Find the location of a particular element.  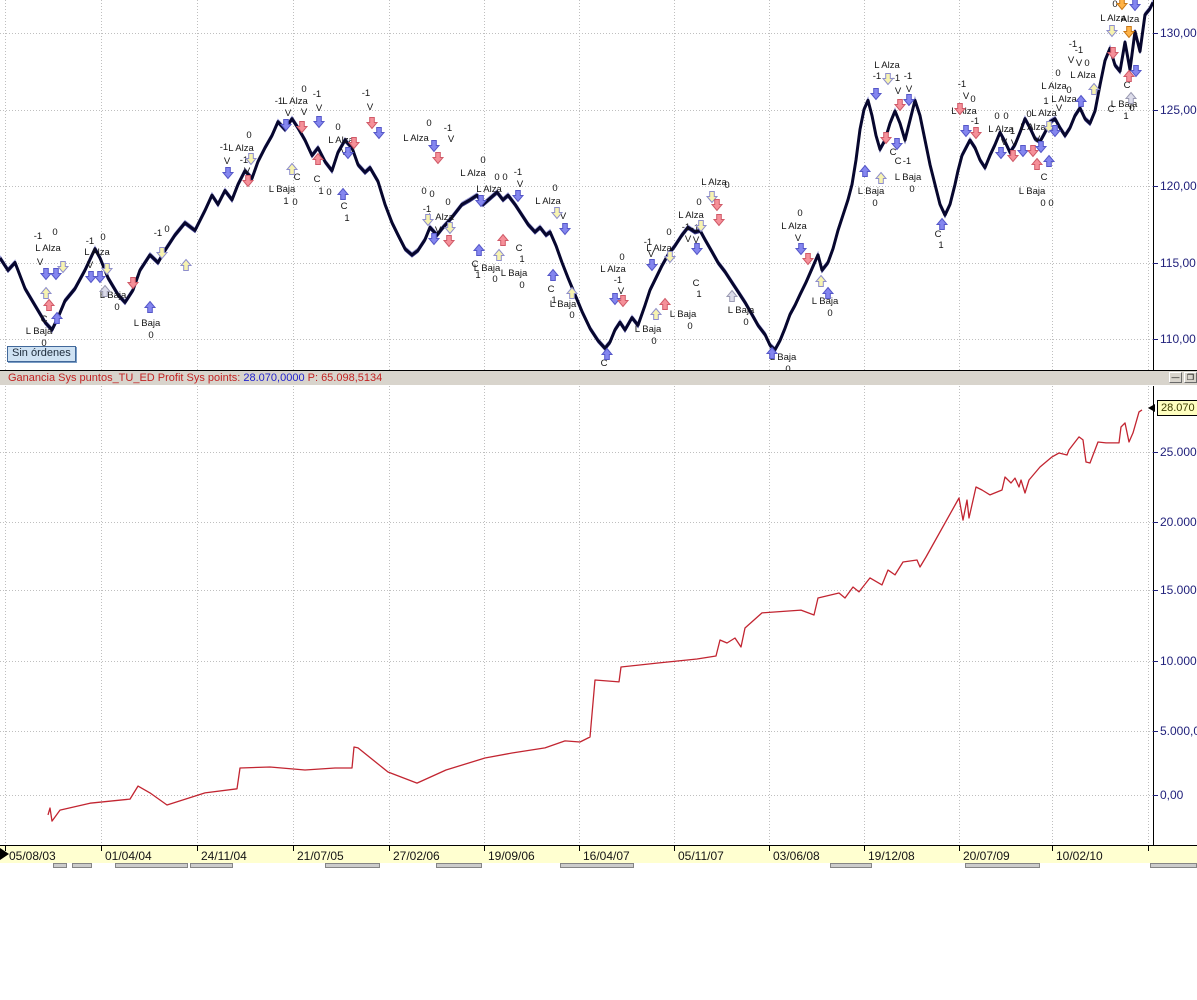

strip-start-arrow-icon is located at coordinates (4, 854).